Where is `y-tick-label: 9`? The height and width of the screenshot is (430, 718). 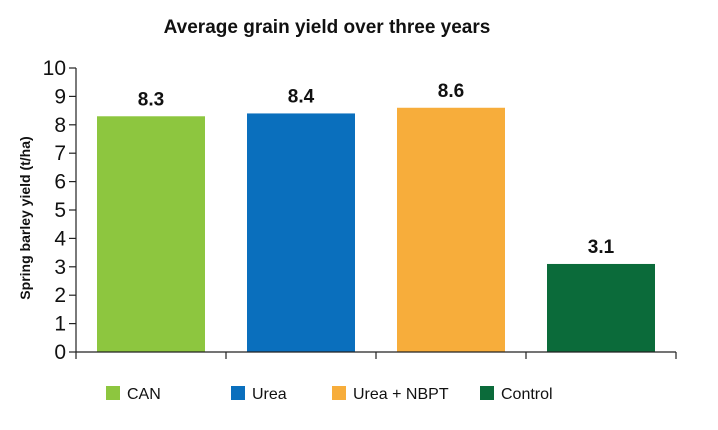
y-tick-label: 9 is located at coordinates (60, 96).